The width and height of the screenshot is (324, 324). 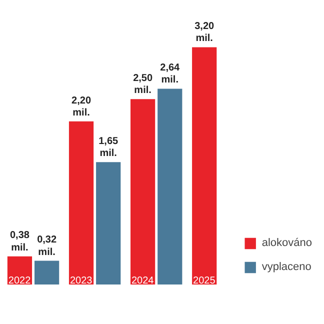 What do you see at coordinates (20, 242) in the screenshot?
I see `data-label: 0,38 mil.` at bounding box center [20, 242].